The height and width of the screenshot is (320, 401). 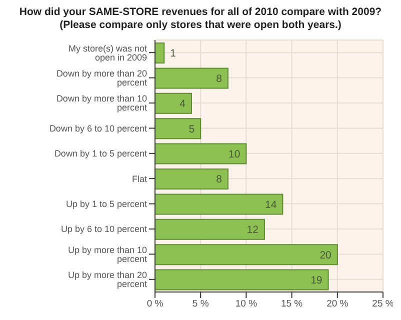 I want to click on y-tick-label: Down by 1 to 5 percent, so click(x=101, y=153).